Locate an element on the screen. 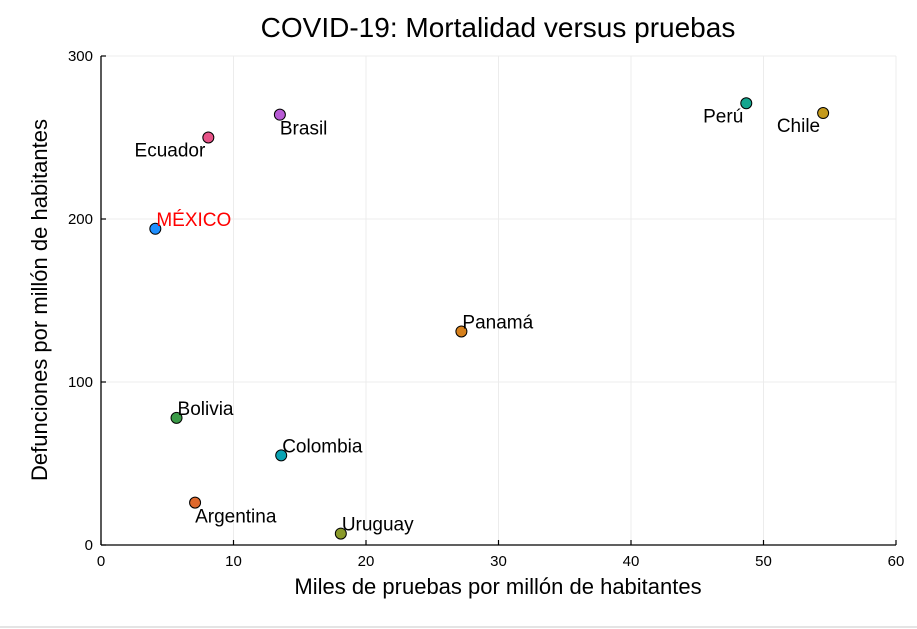 The height and width of the screenshot is (629, 917). y-tick-label: 0 is located at coordinates (89, 545).